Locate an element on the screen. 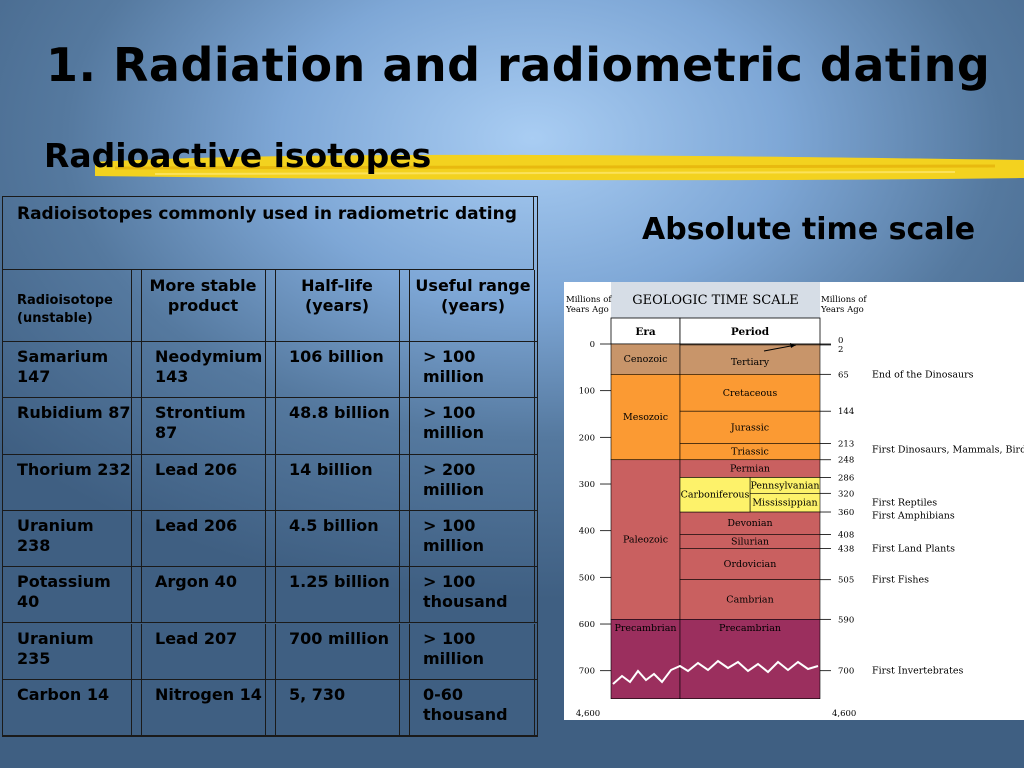 This screenshot has height=768, width=1024. table-row-cell-0: Potassium 40 is located at coordinates (64, 592).